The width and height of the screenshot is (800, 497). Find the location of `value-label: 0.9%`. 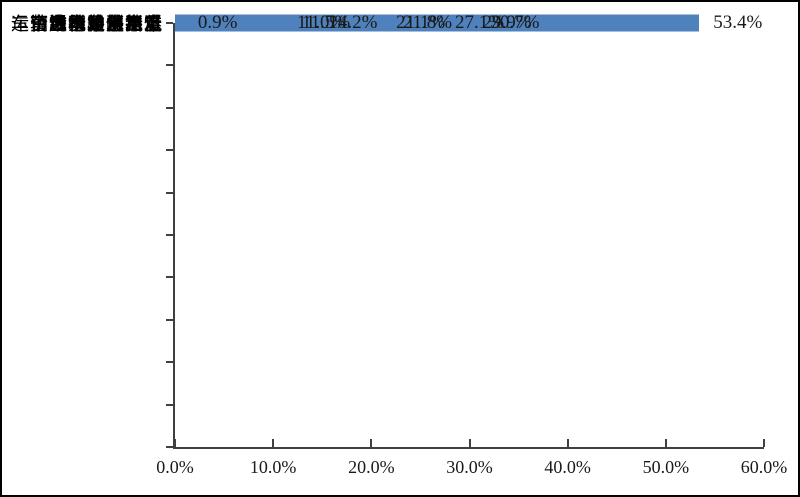

value-label: 0.9% is located at coordinates (217, 22).